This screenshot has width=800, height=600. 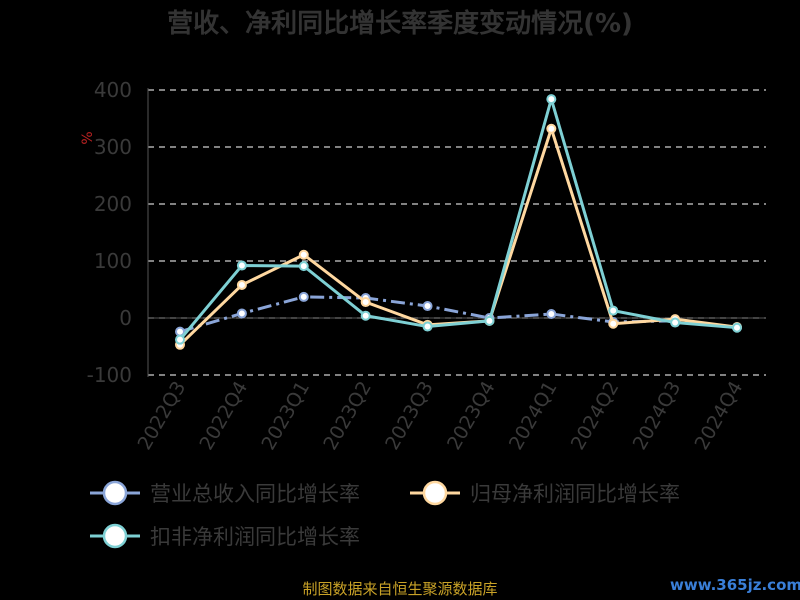 What do you see at coordinates (285, 416) in the screenshot?
I see `x-tick-label: 2023Q1` at bounding box center [285, 416].